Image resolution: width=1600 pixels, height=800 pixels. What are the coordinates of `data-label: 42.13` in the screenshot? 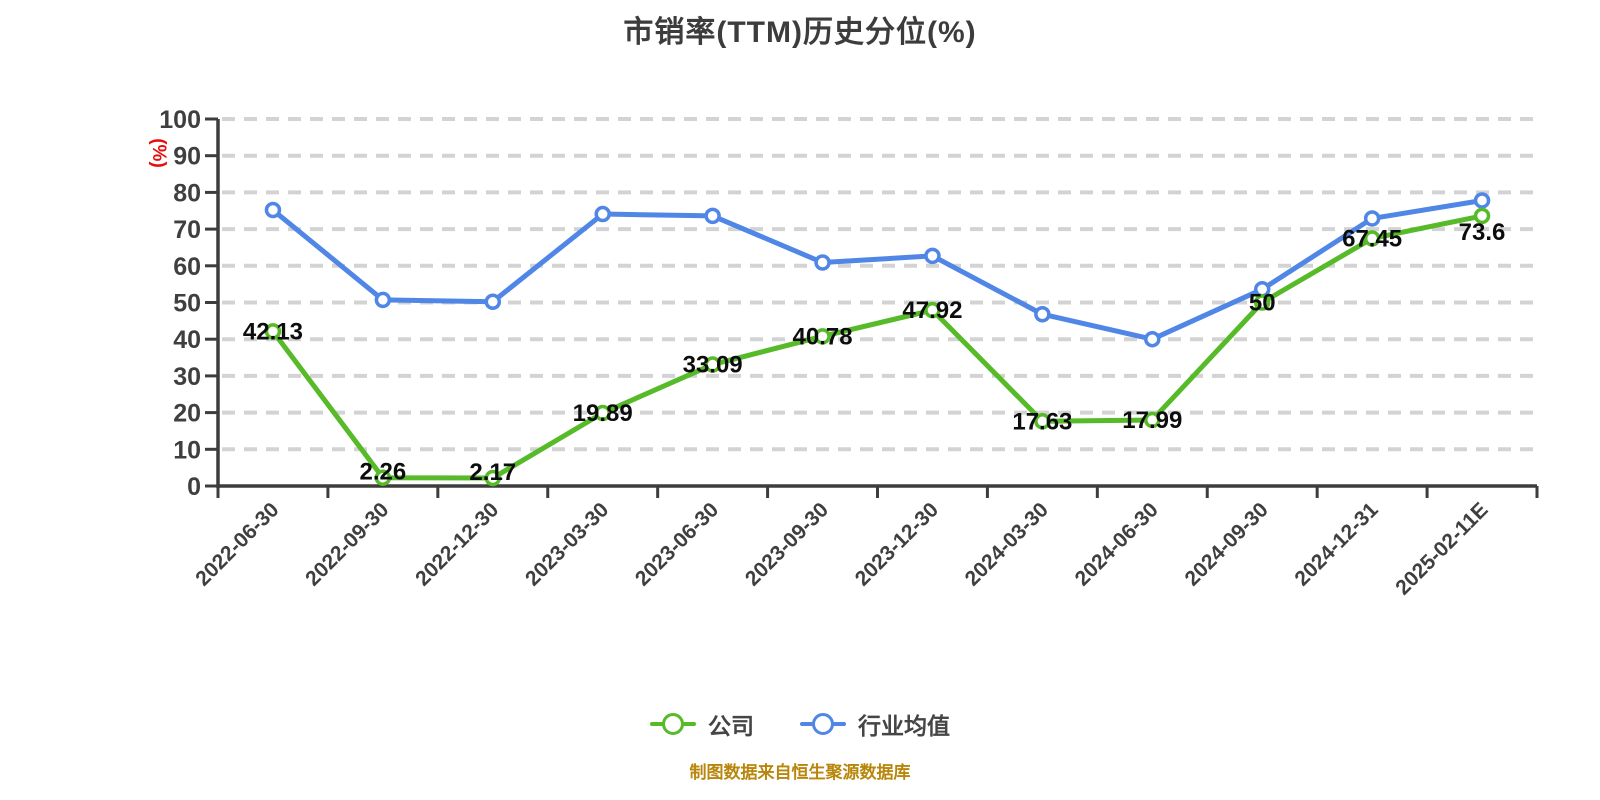 It's located at (273, 331).